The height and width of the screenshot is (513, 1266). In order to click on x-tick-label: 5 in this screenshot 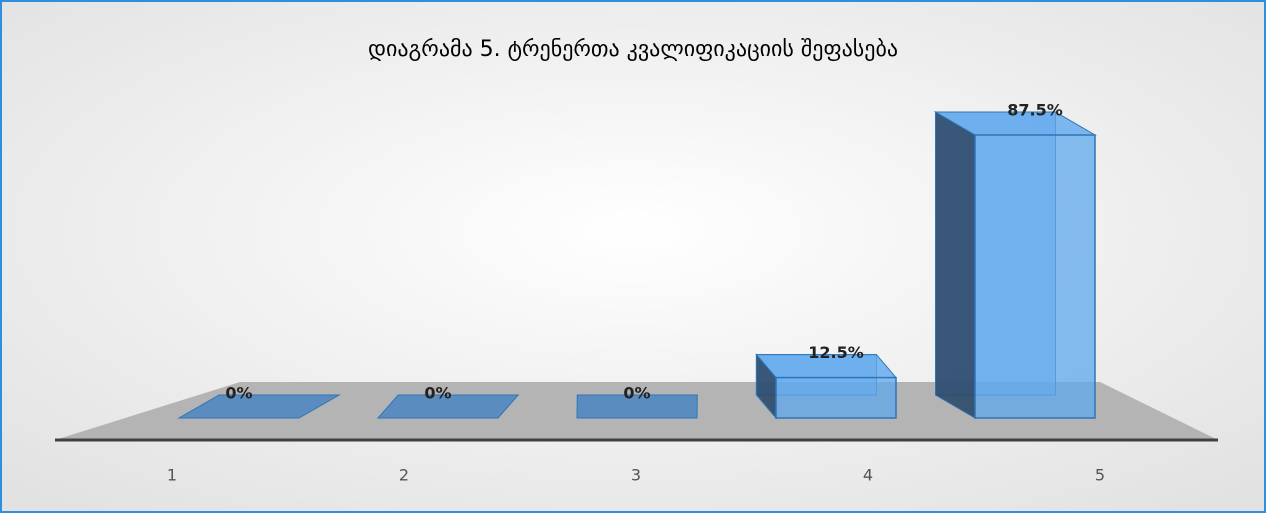, I will do `click(1100, 475)`.